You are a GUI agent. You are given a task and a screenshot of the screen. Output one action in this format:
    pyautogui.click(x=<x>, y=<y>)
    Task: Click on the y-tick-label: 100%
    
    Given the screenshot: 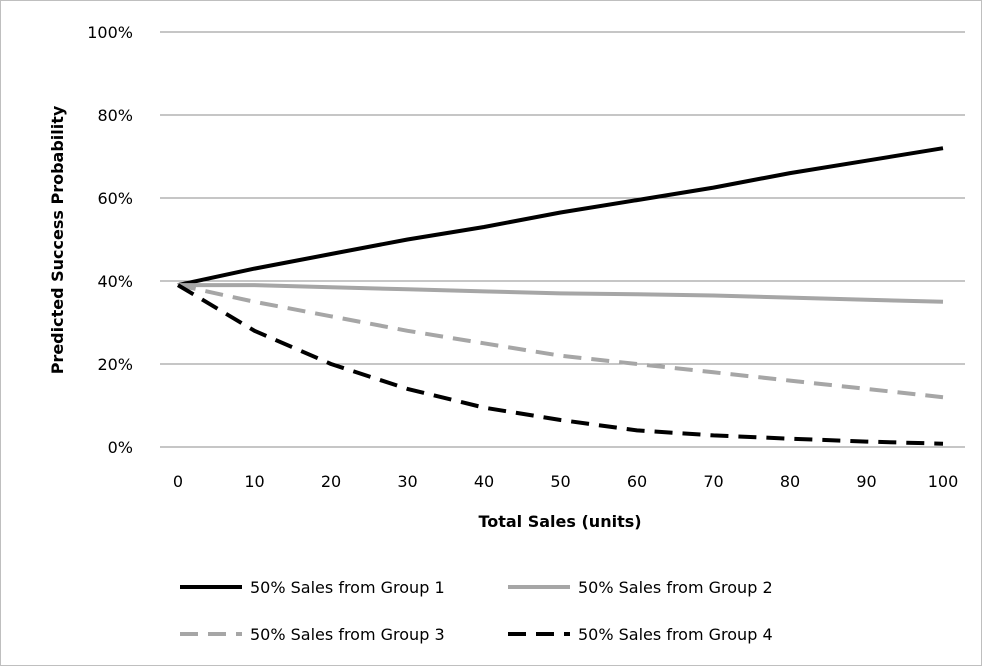 What is the action you would take?
    pyautogui.click(x=110, y=32)
    